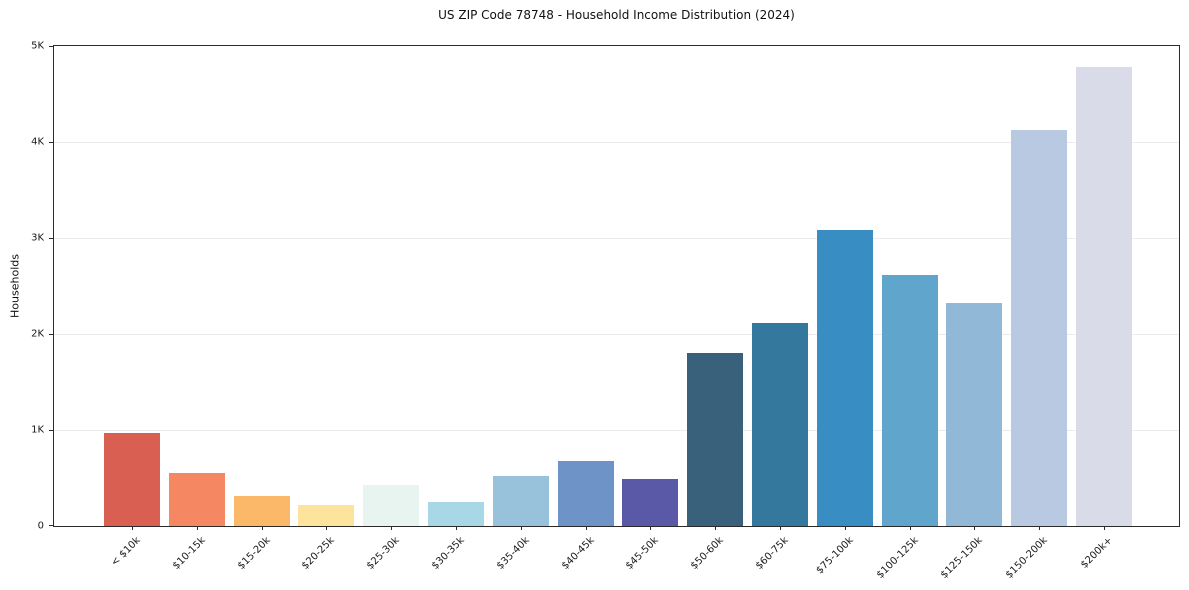  I want to click on x-tick-label: $200k+, so click(1096, 553).